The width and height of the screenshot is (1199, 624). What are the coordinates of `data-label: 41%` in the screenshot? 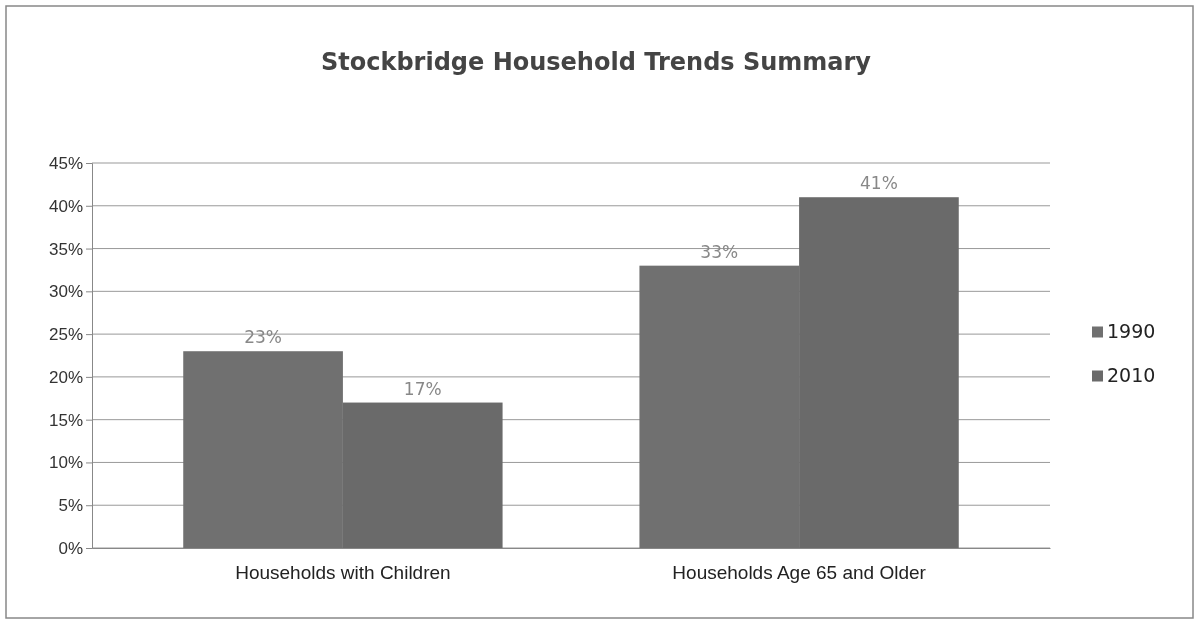 It's located at (879, 183).